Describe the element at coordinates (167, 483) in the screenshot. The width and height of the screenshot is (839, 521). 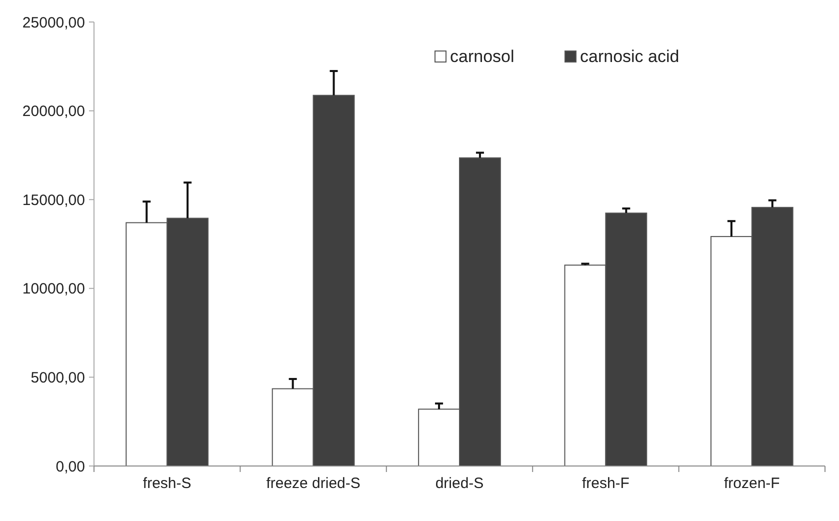
I see `x-tick-label: fresh-S` at that location.